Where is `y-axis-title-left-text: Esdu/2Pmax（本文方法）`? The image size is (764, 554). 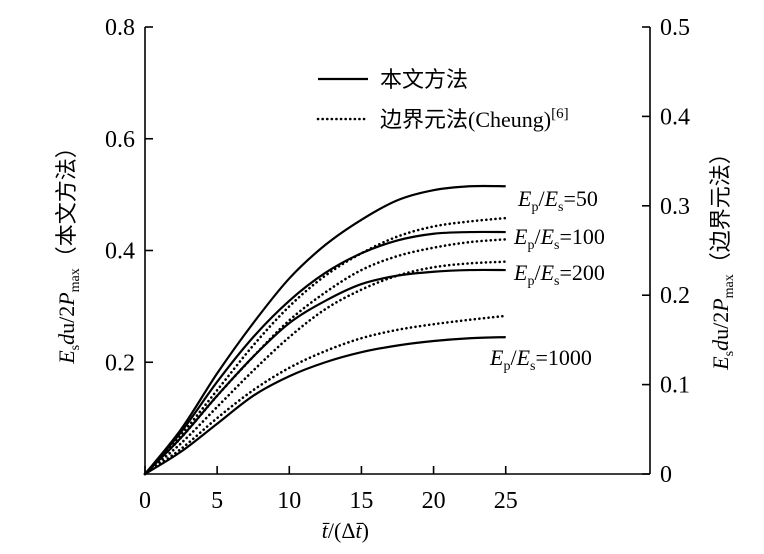 y-axis-title-left-text: Esdu/2Pmax（本文方法） is located at coordinates (68, 250).